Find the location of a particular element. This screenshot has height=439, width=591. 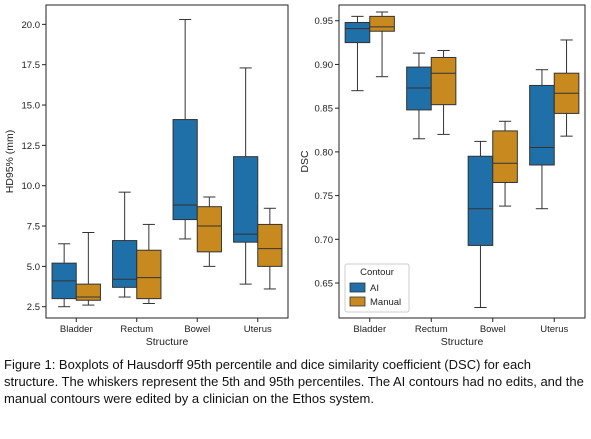

y-tick-label: 0.85 is located at coordinates (324, 109).